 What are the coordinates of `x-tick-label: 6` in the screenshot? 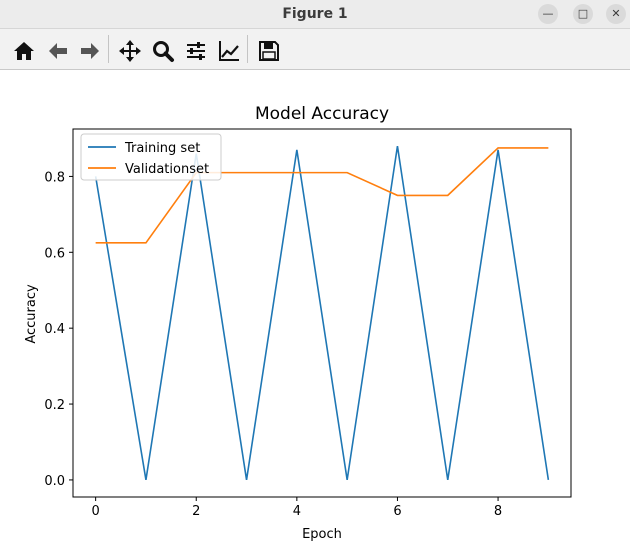 It's located at (397, 511).